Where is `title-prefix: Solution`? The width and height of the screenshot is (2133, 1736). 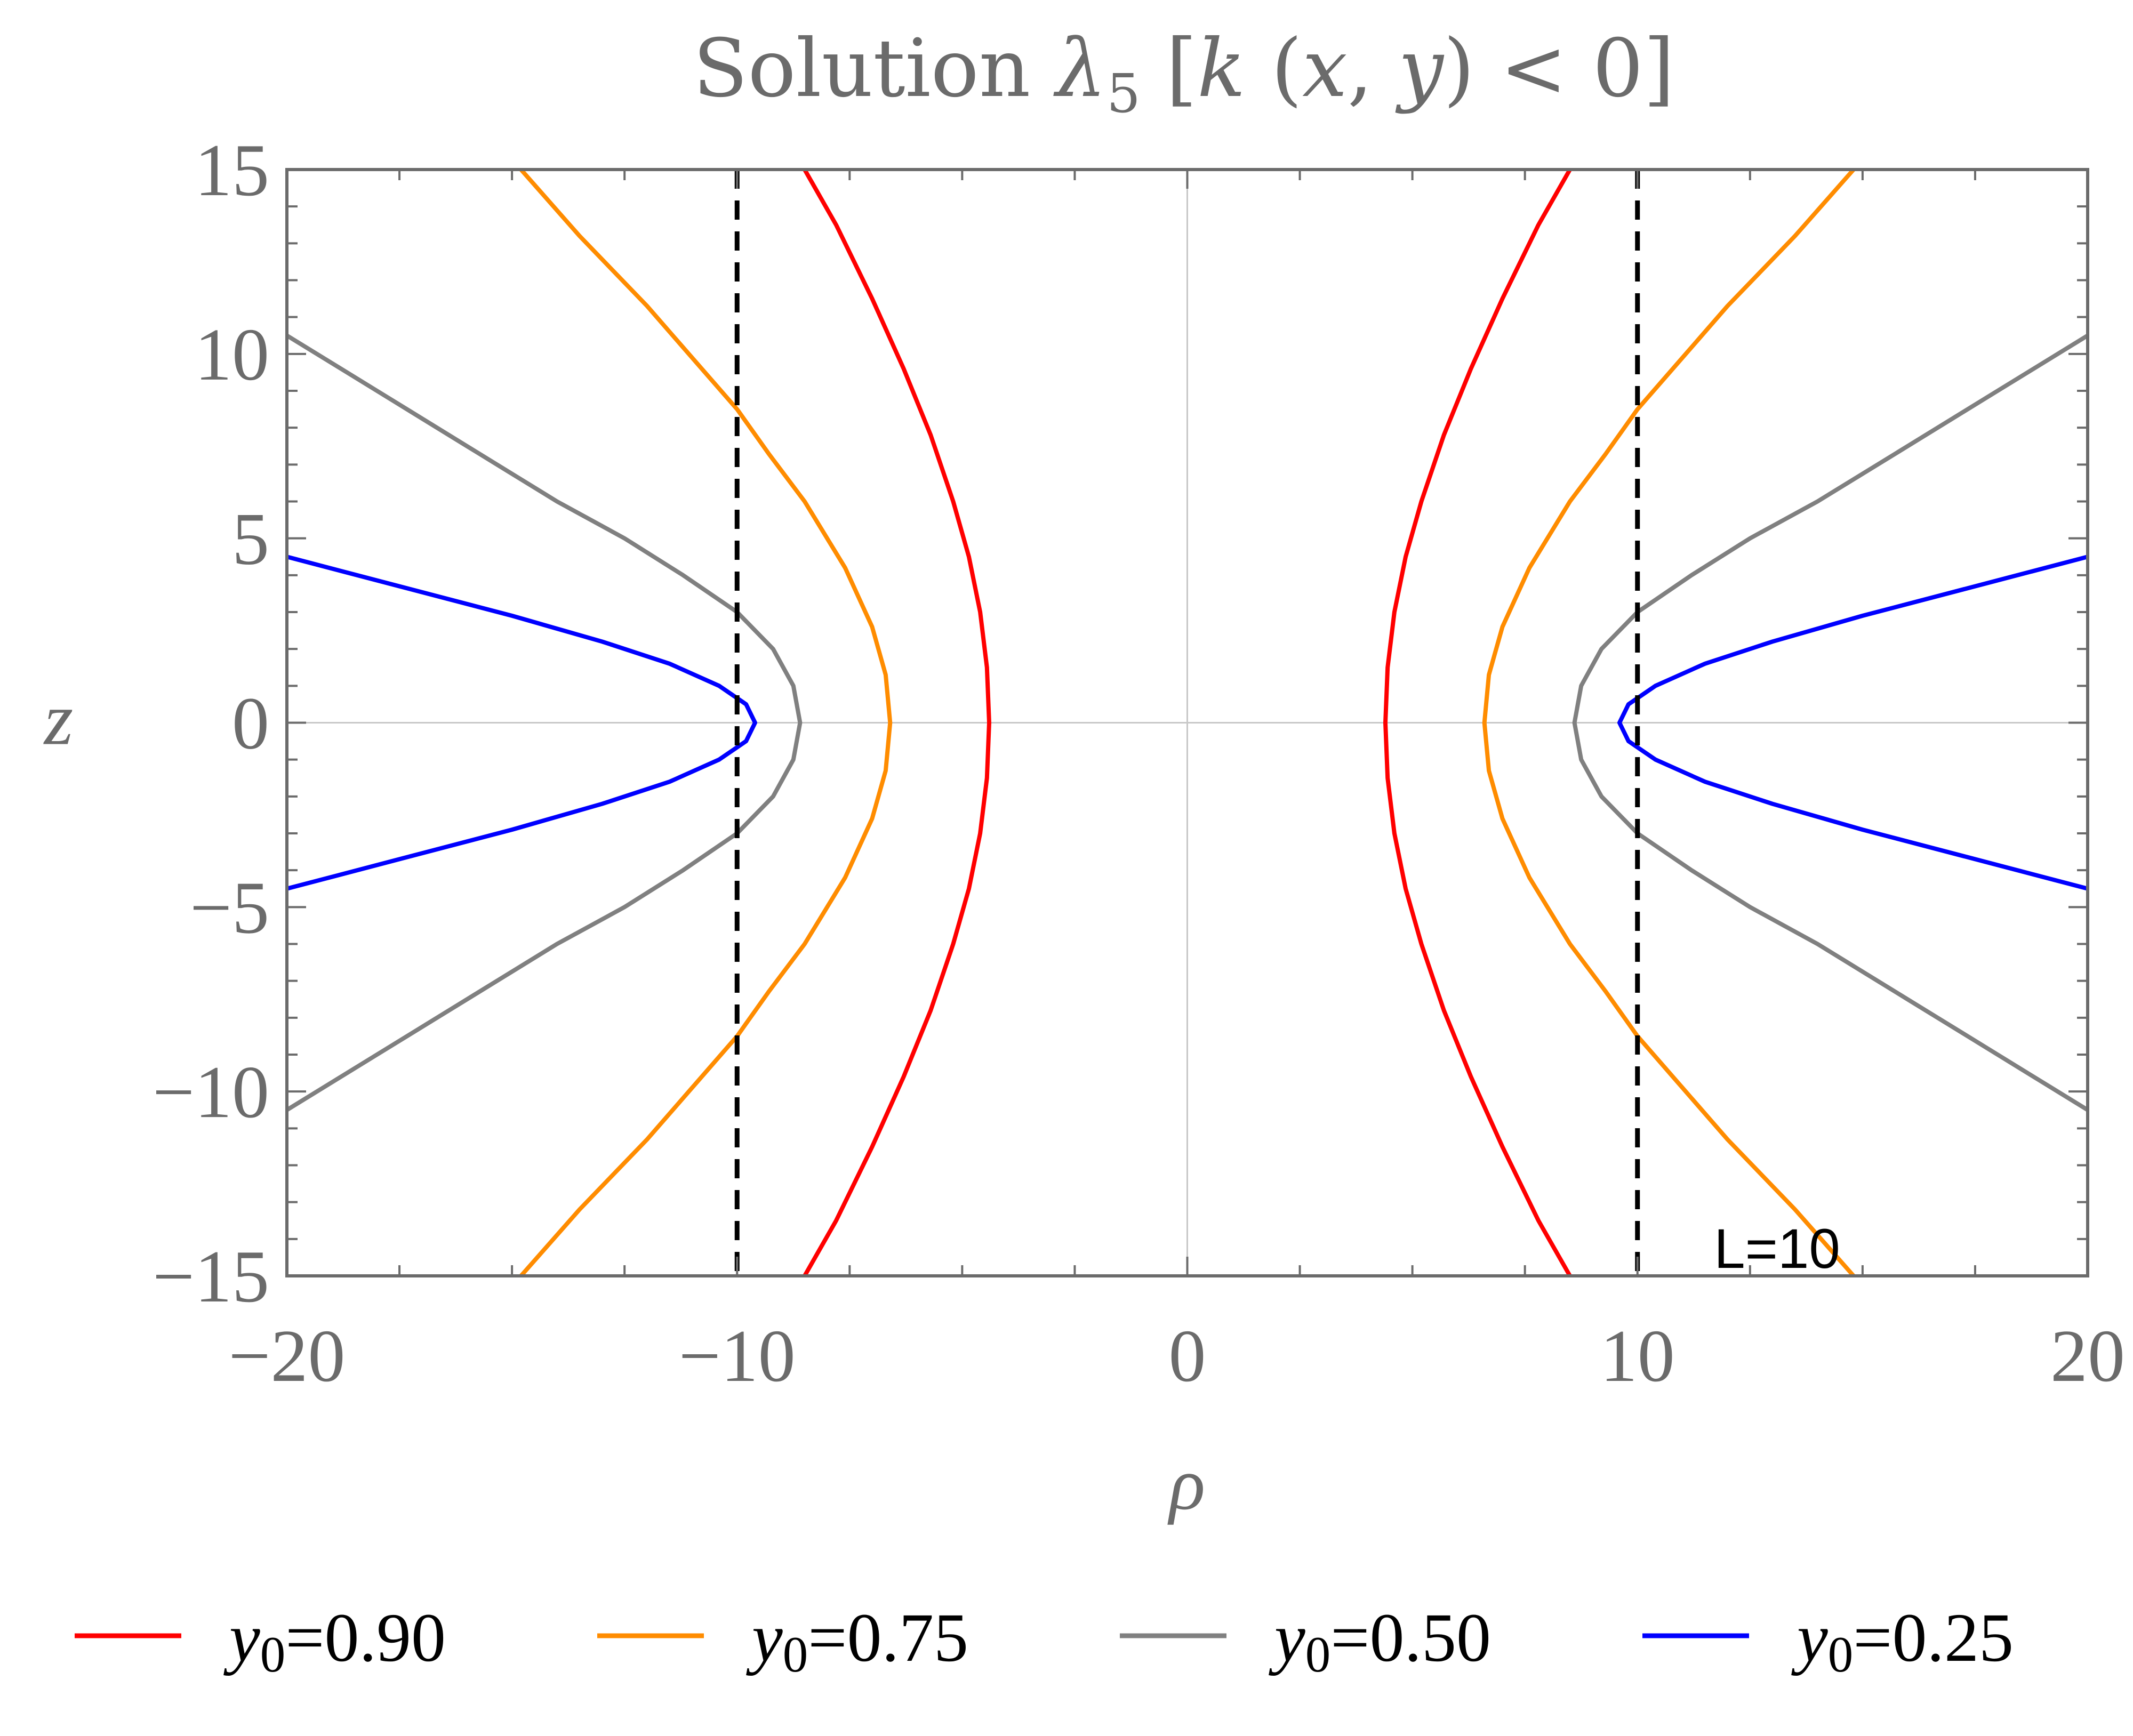
title-prefix: Solution is located at coordinates (874, 68).